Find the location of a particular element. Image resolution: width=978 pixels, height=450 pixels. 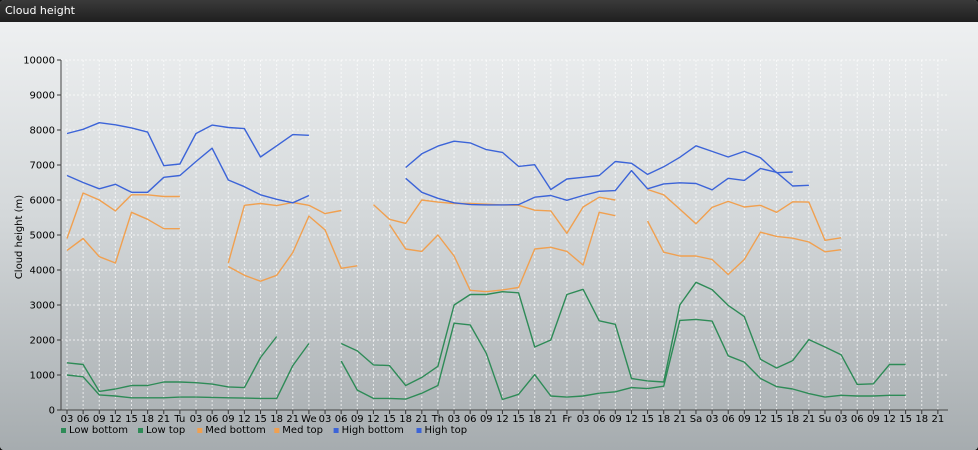

series-high-top is located at coordinates (429, 156).